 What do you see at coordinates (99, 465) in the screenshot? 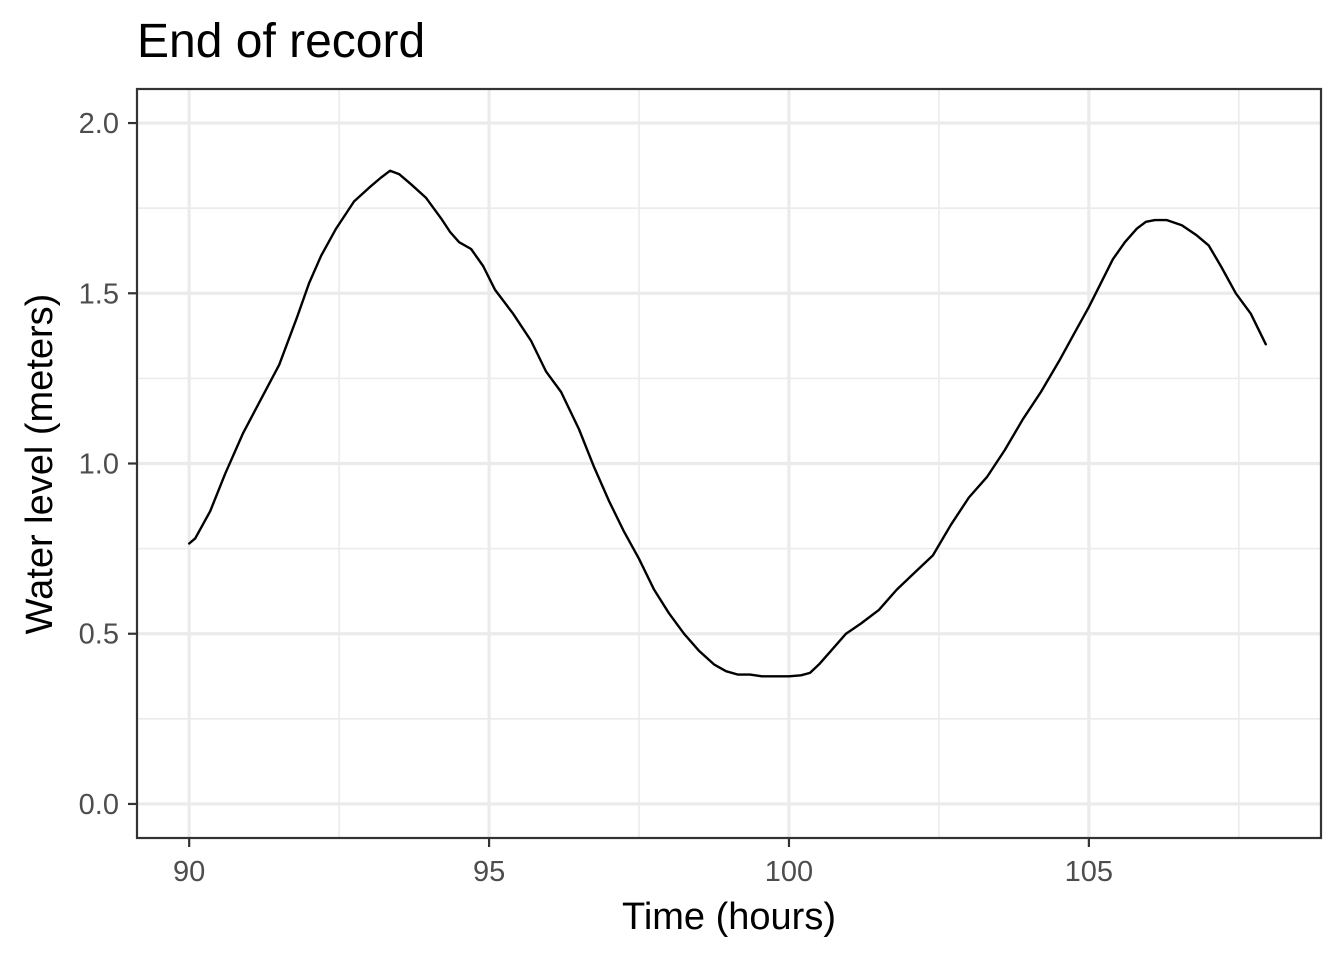
I see `y-tick-label: 1.0` at bounding box center [99, 465].